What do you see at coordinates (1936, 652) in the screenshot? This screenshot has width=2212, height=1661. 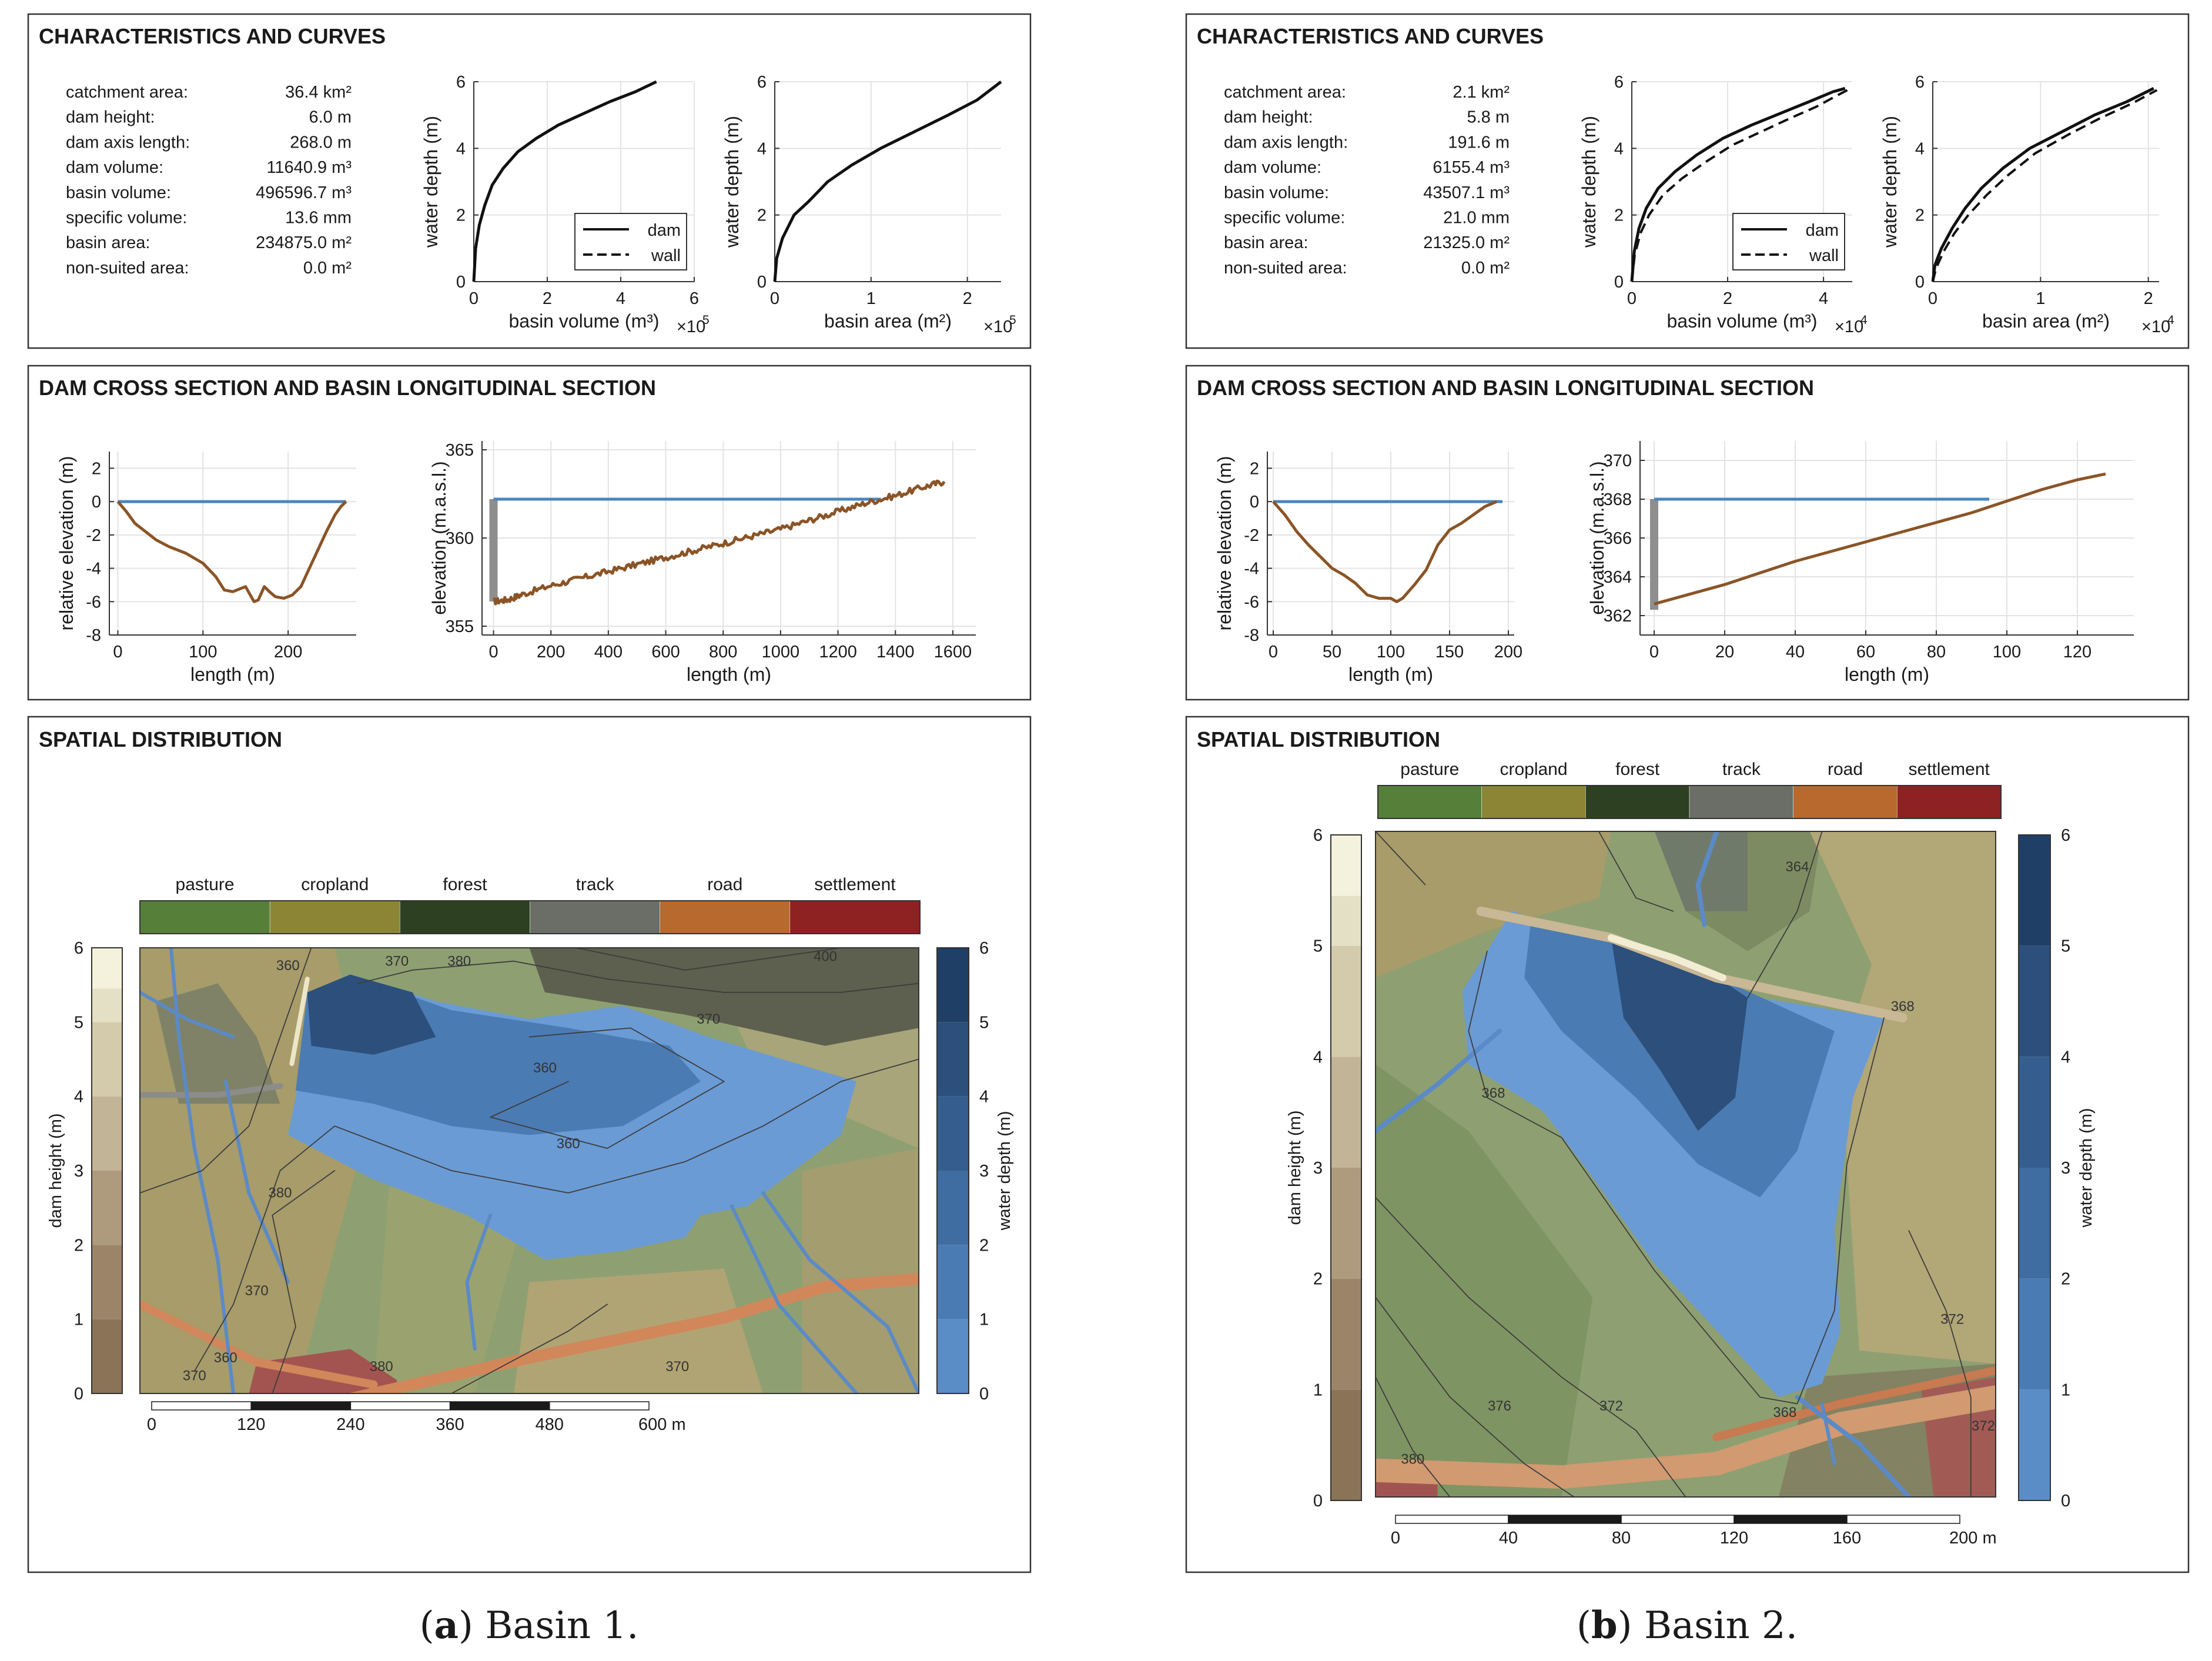 I see `x-tick-label: 80` at bounding box center [1936, 652].